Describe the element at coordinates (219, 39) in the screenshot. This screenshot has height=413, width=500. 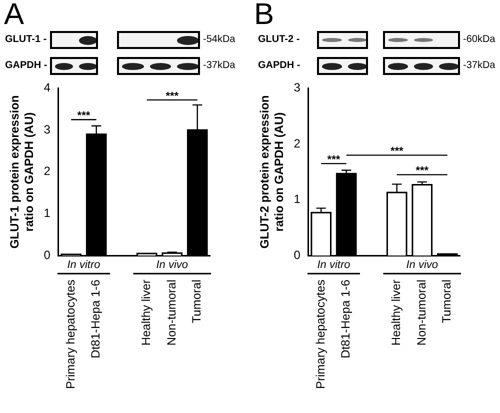
I see `text: -54kDa` at that location.